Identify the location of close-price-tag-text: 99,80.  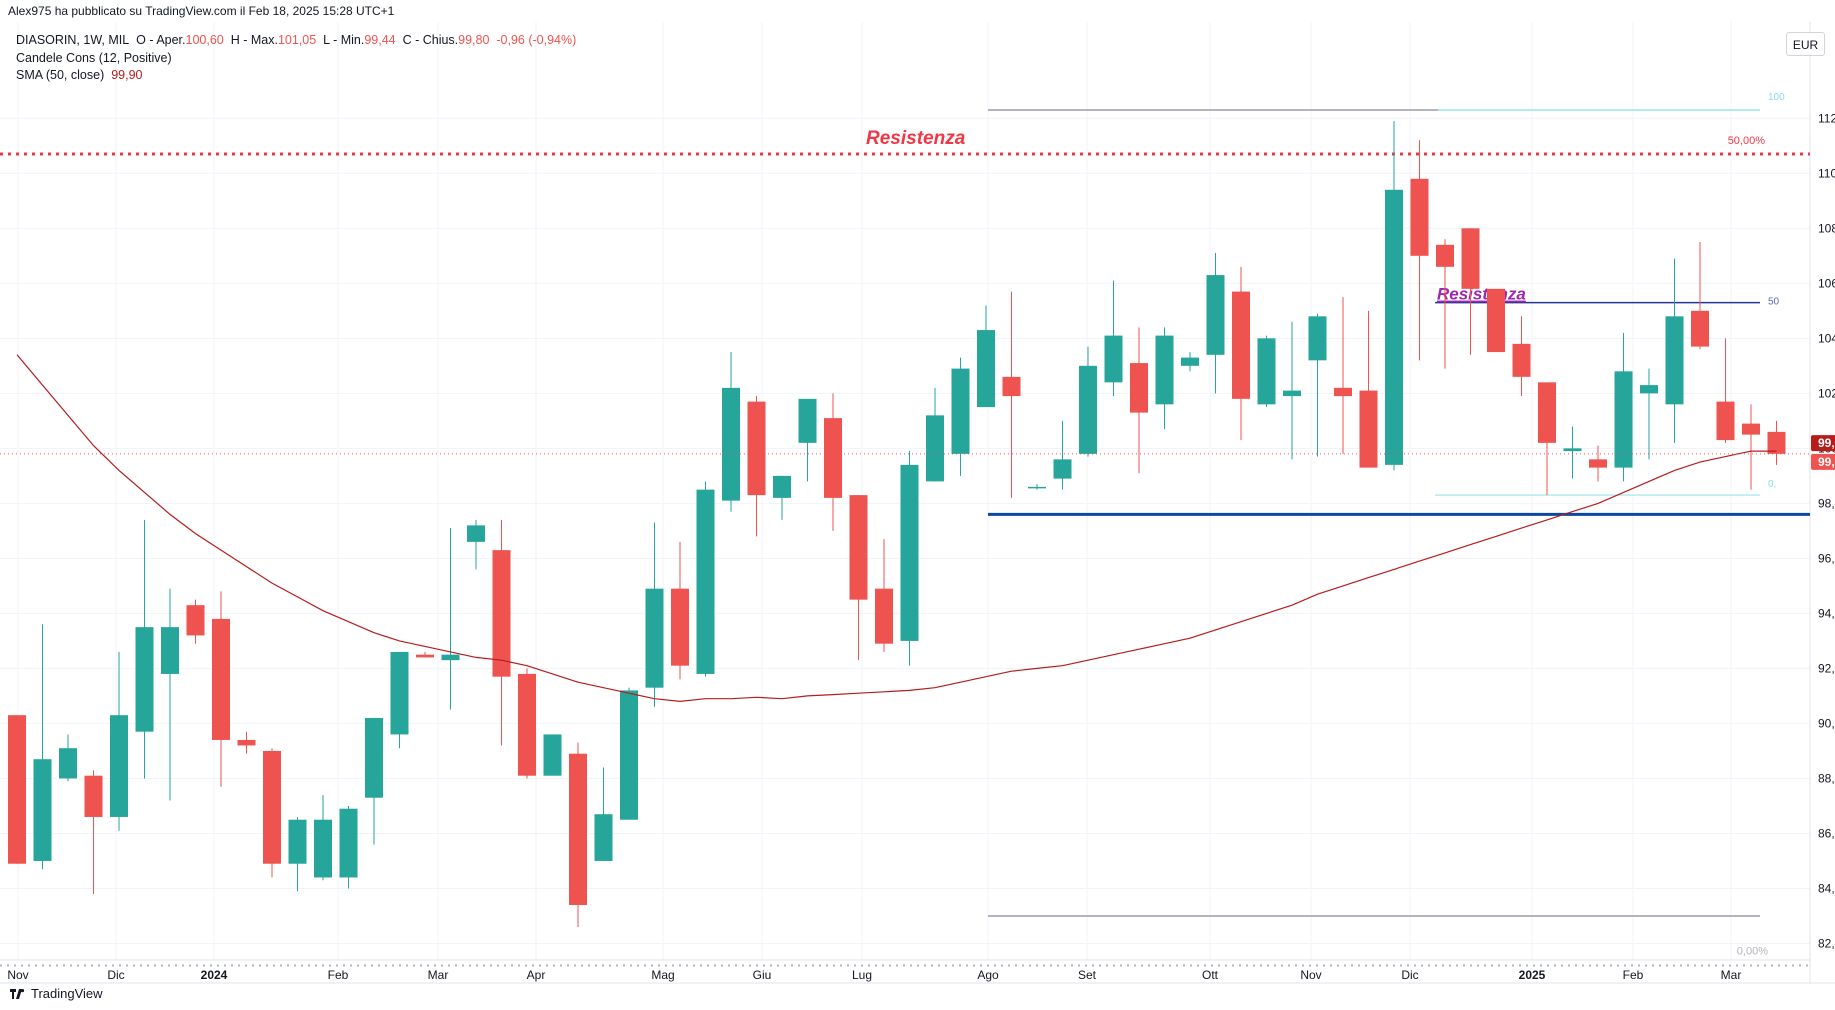
(1826, 462).